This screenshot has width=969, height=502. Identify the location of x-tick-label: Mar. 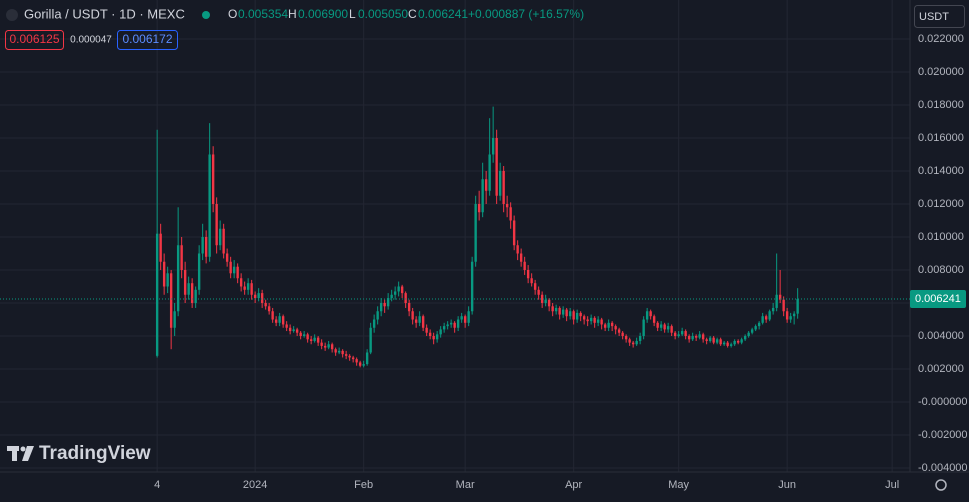
(465, 485).